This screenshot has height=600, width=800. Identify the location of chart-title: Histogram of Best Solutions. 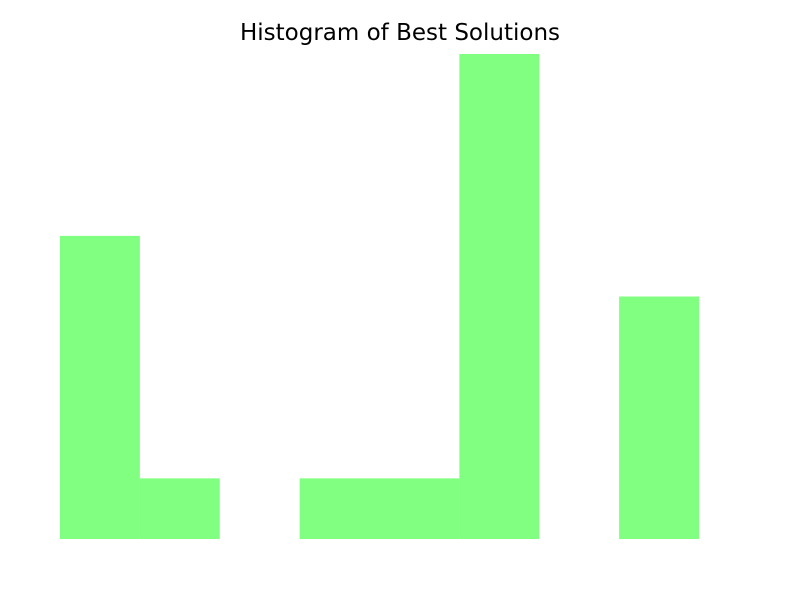
(400, 33).